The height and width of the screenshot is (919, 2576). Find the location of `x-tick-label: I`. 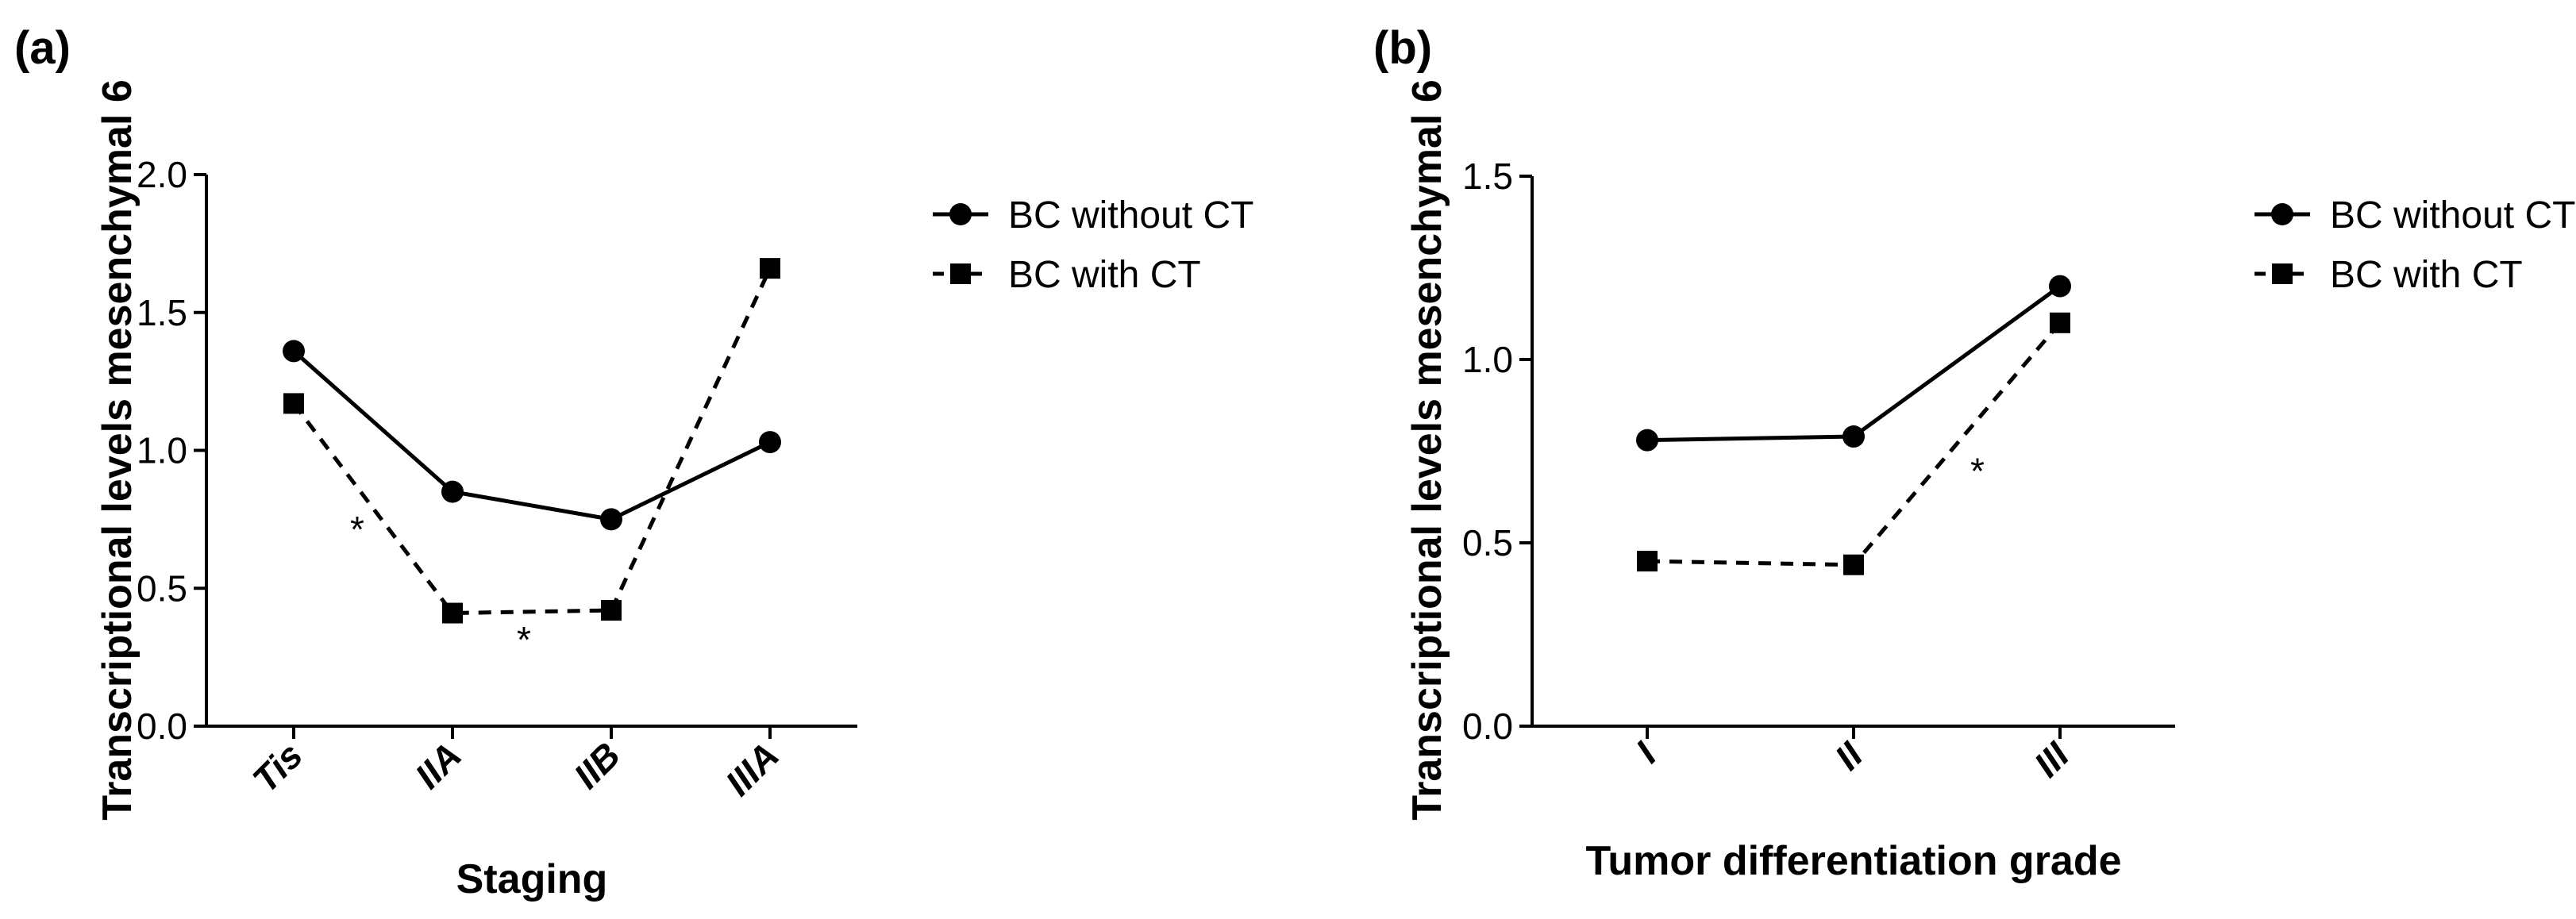

x-tick-label: I is located at coordinates (1646, 752).